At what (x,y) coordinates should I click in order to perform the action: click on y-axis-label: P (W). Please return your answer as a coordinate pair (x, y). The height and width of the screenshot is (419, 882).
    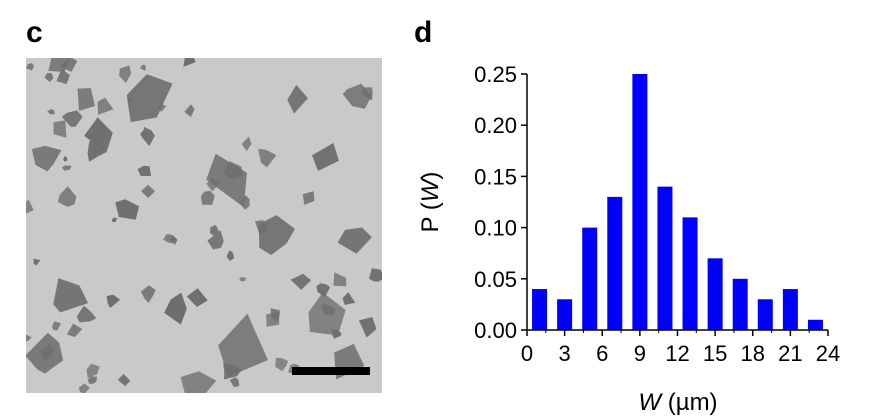
    Looking at the image, I should click on (430, 202).